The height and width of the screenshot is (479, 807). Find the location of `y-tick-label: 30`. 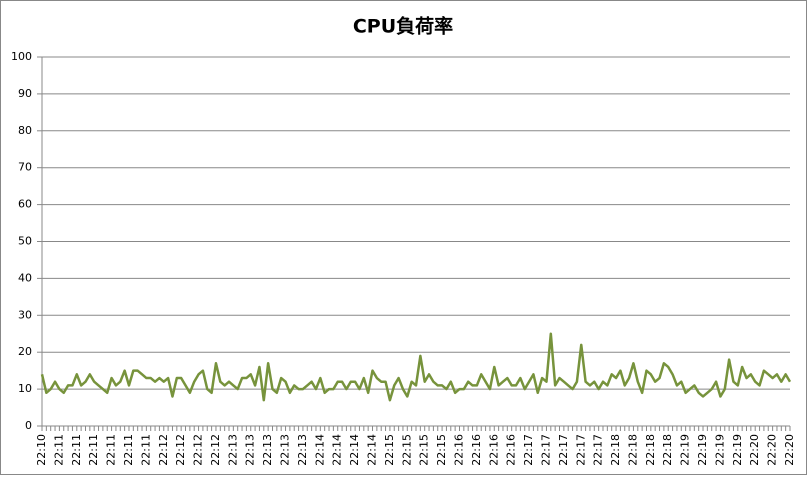

y-tick-label: 30 is located at coordinates (25, 314).